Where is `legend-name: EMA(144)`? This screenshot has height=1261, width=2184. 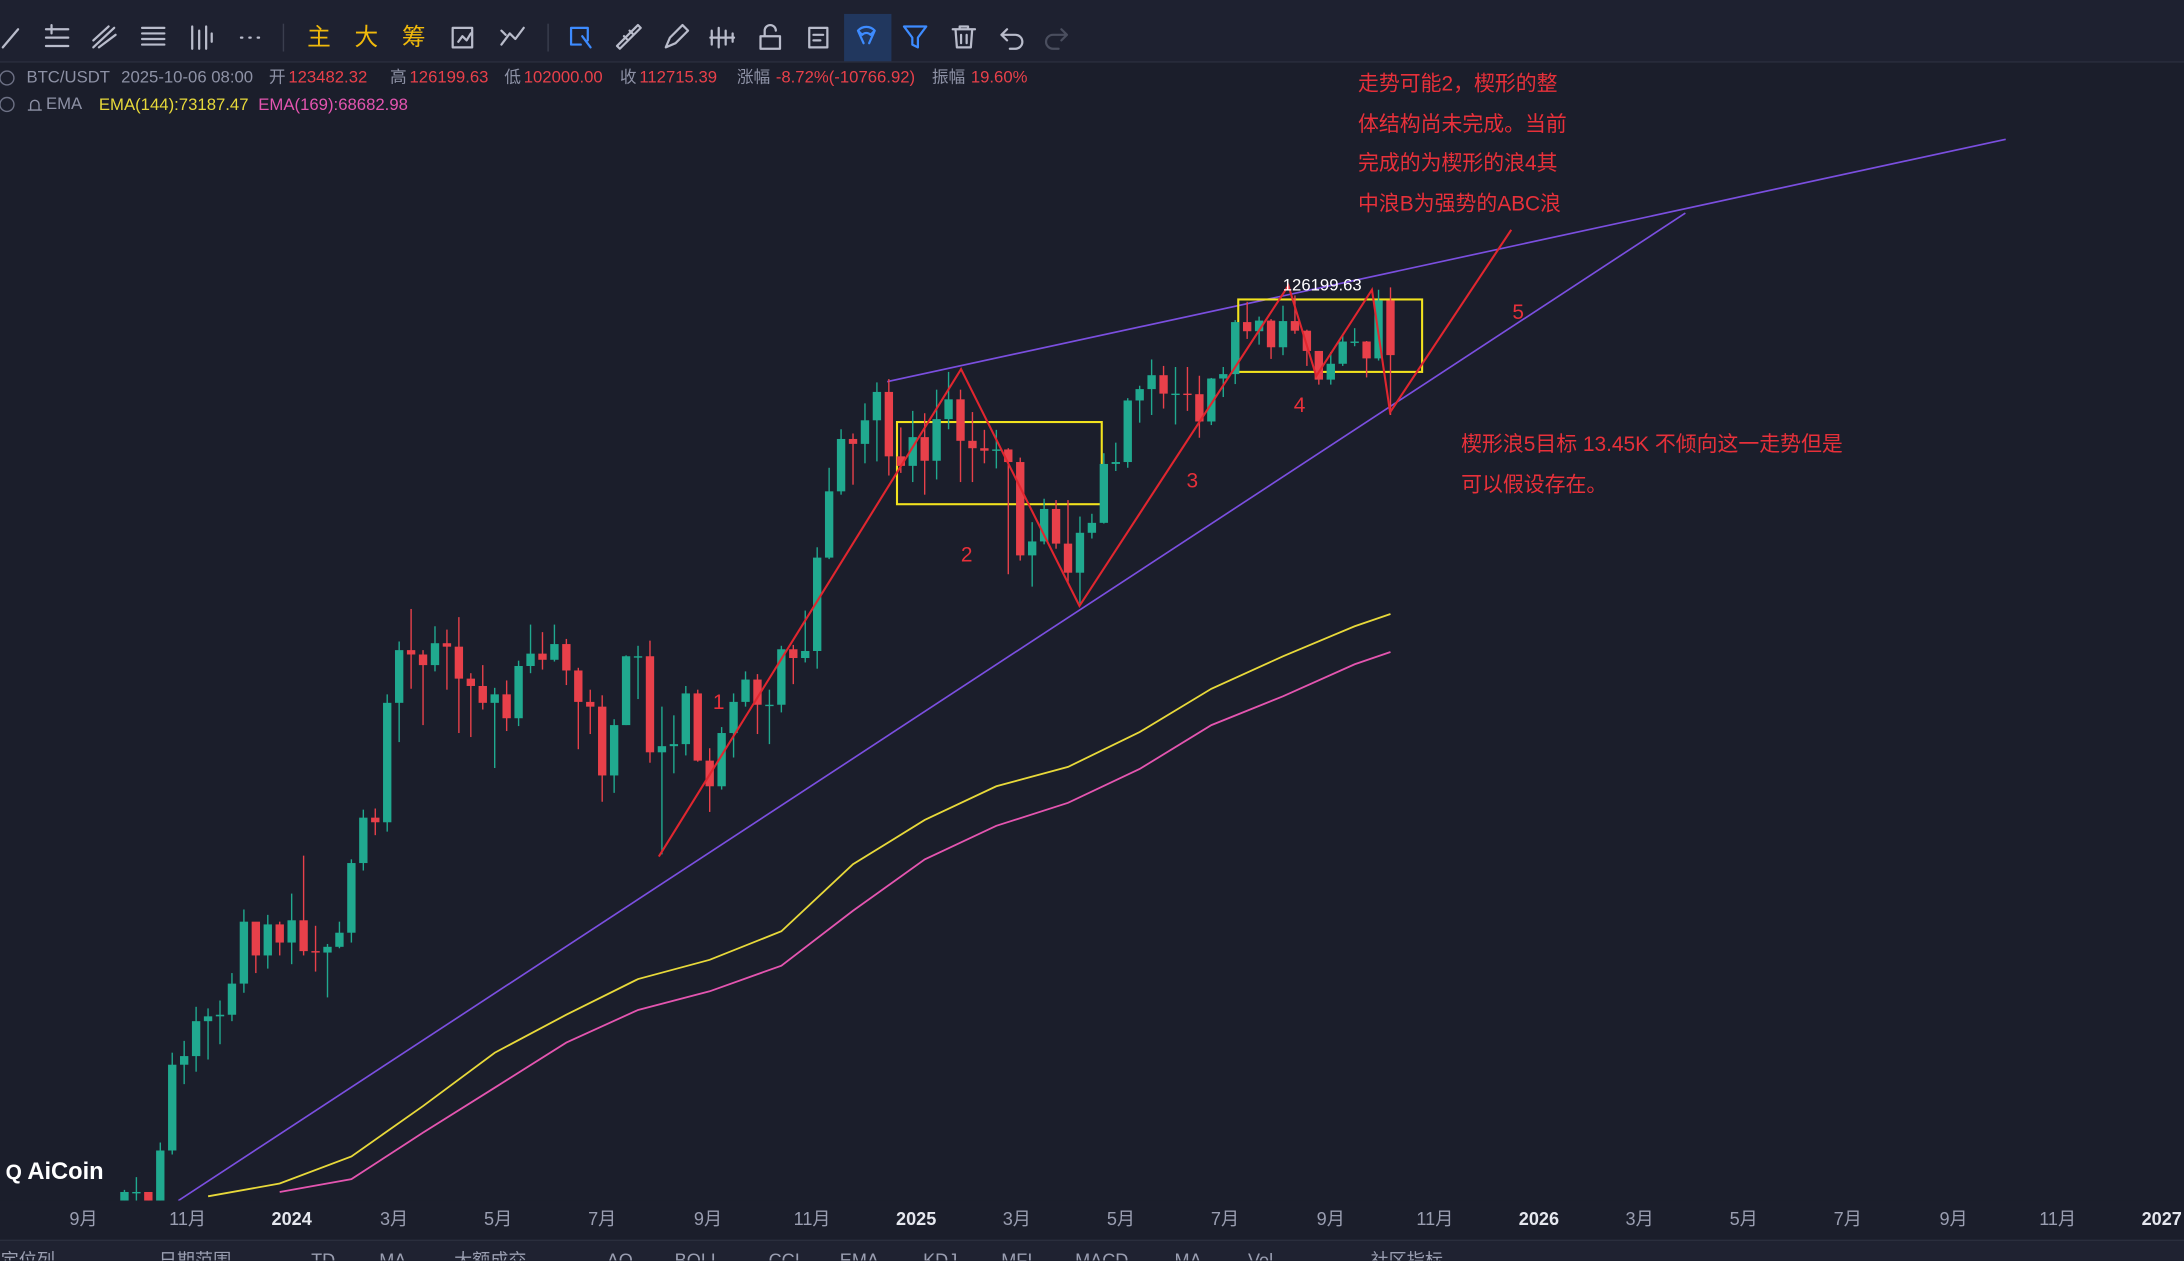
legend-name: EMA(144) is located at coordinates (136, 104).